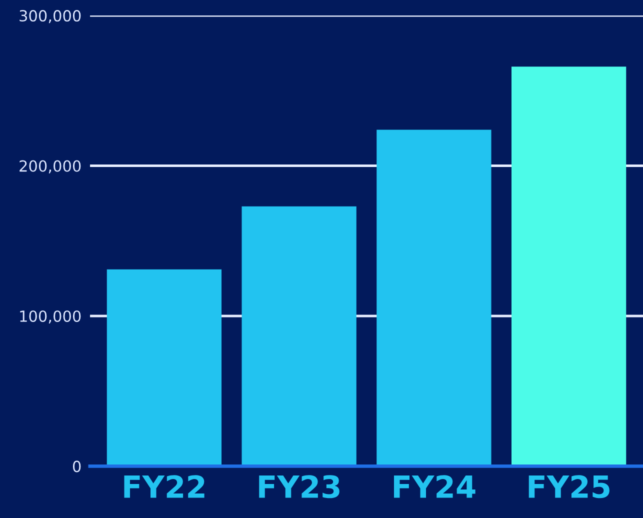 The image size is (643, 518). What do you see at coordinates (569, 486) in the screenshot?
I see `x-tick-label: FY25` at bounding box center [569, 486].